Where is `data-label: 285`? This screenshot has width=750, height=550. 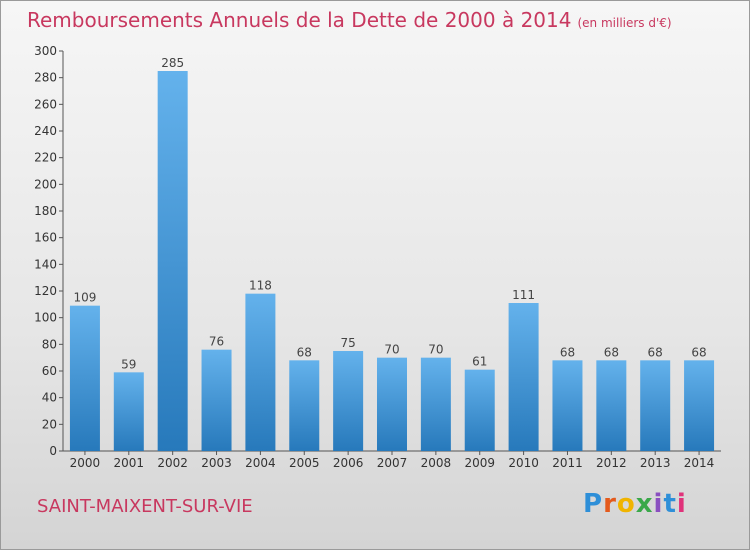
data-label: 285 is located at coordinates (172, 63).